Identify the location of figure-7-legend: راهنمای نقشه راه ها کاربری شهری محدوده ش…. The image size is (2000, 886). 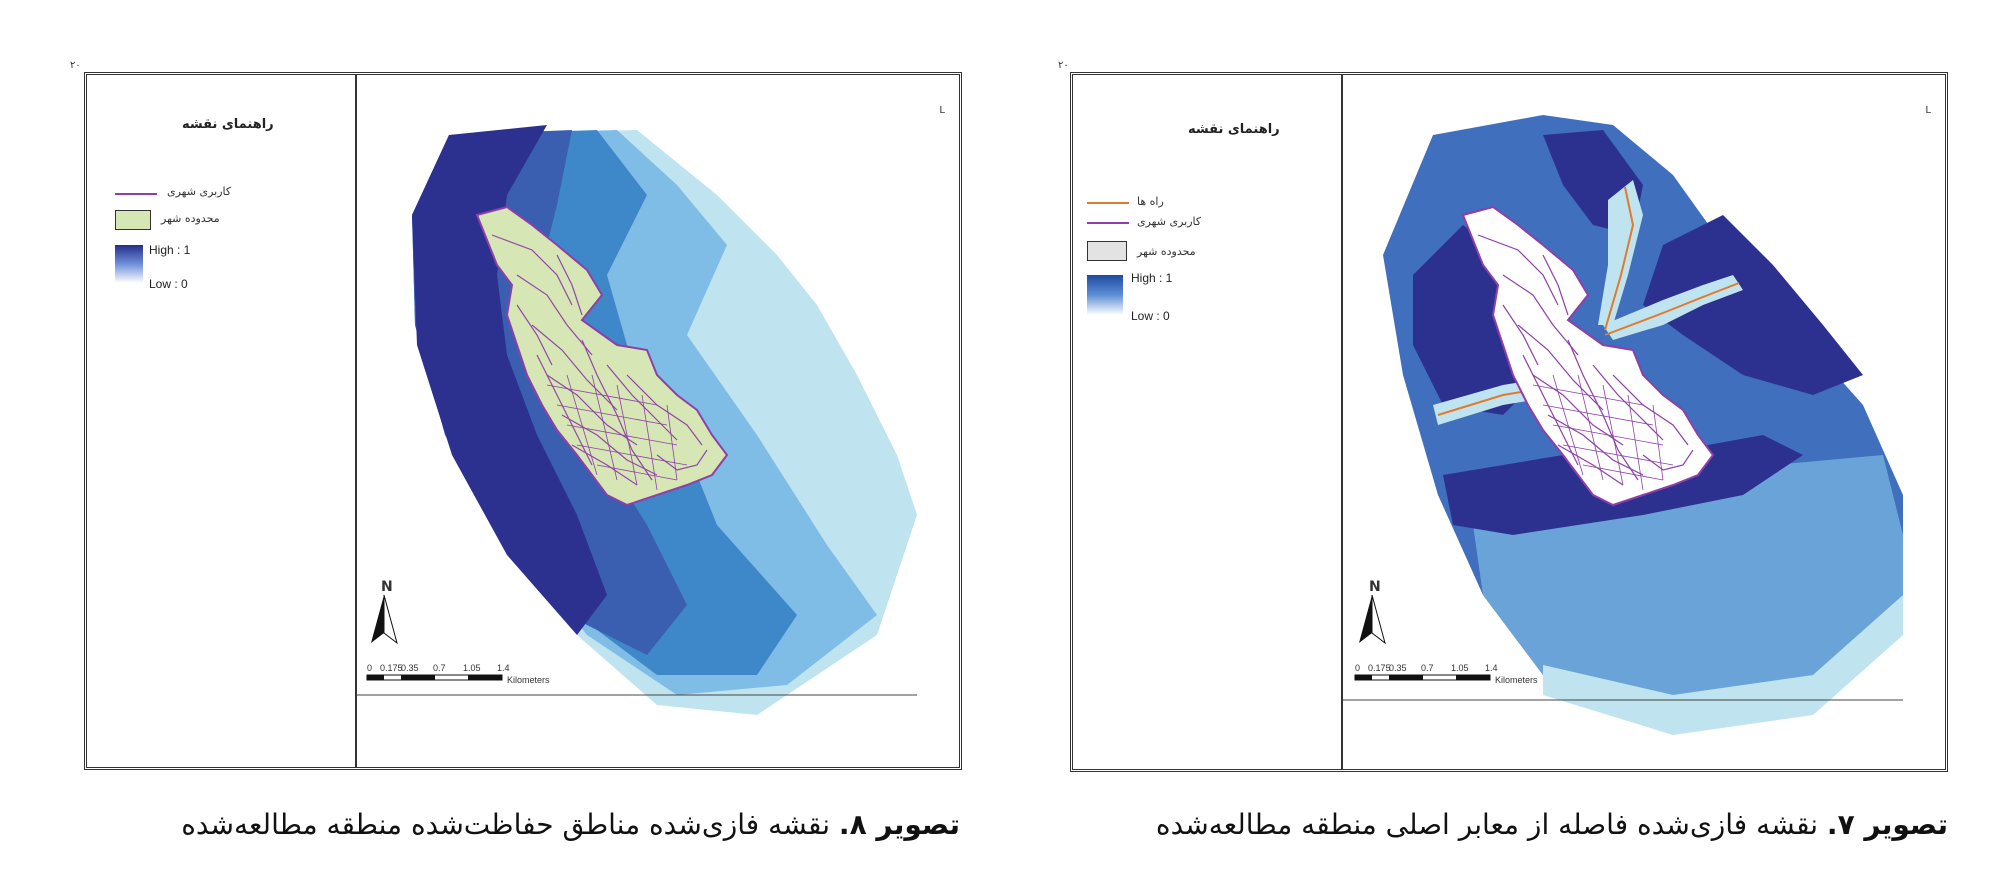
(1208, 422).